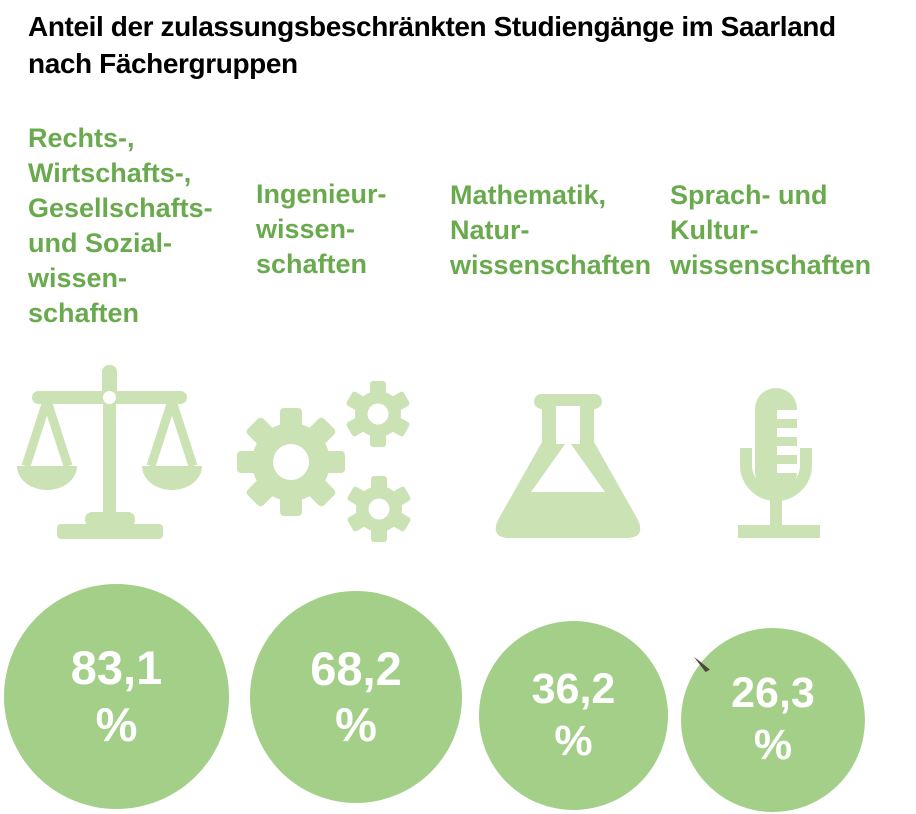 Image resolution: width=916 pixels, height=814 pixels. Describe the element at coordinates (568, 468) in the screenshot. I see `erlenmeyer-flask-icon` at that location.